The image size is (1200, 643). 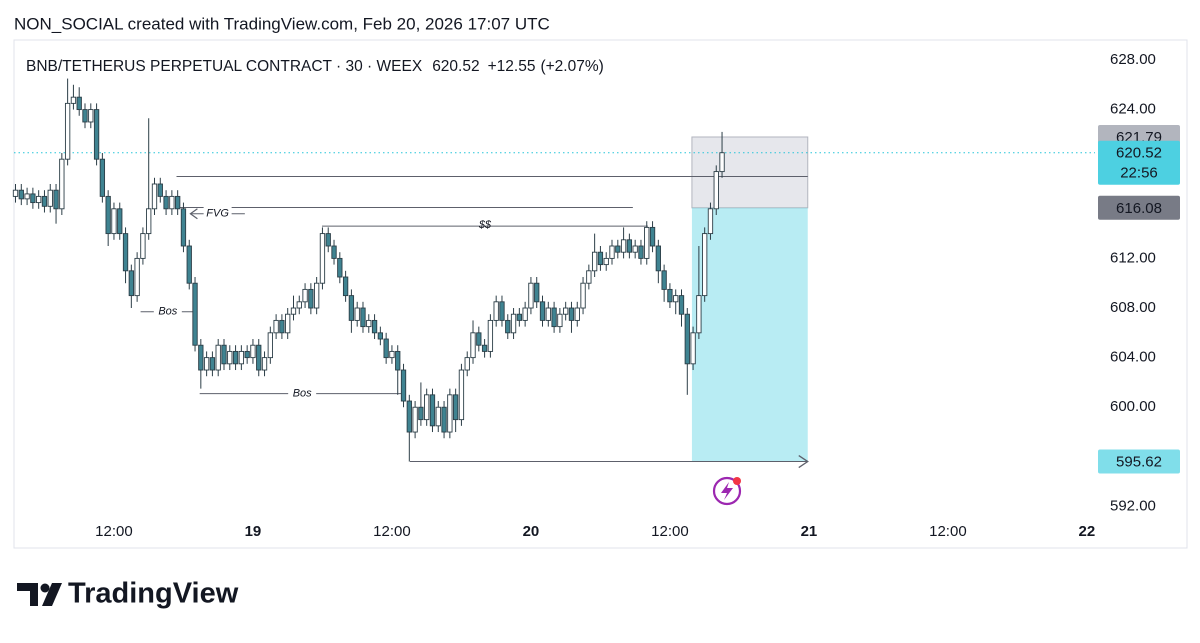 I want to click on brand: TradingView, so click(x=153, y=594).